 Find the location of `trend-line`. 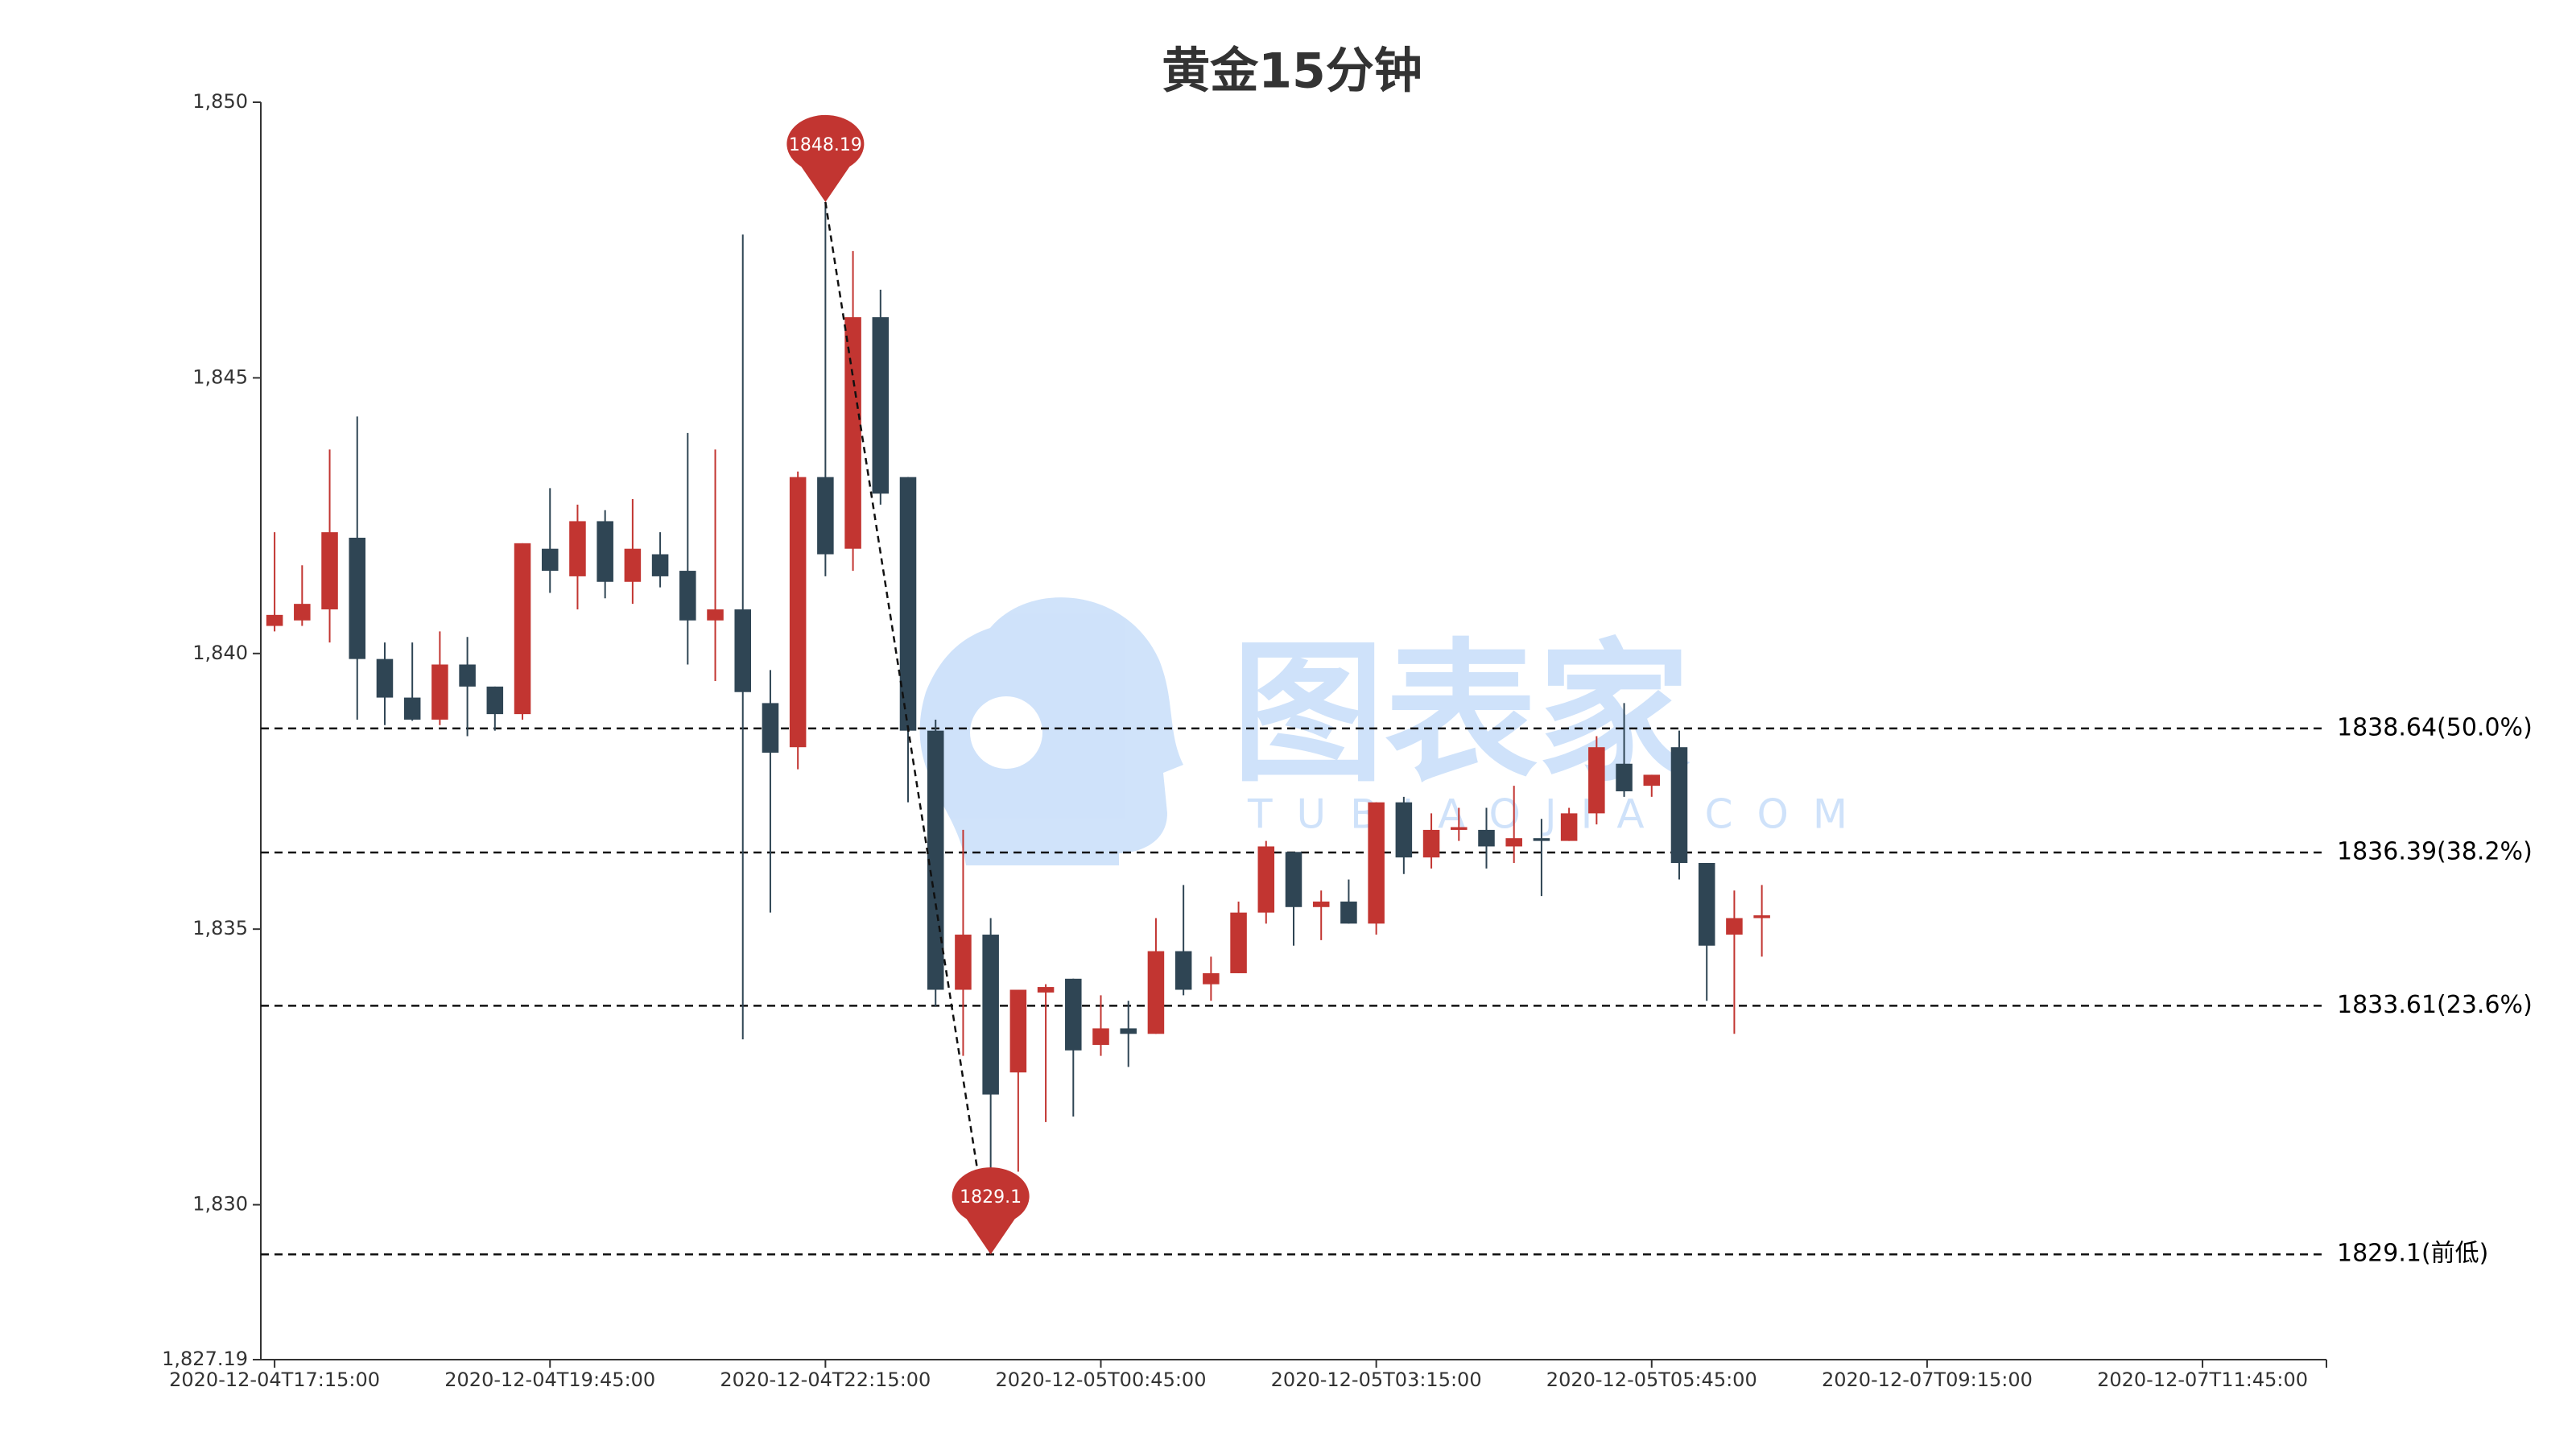

trend-line is located at coordinates (908, 728).